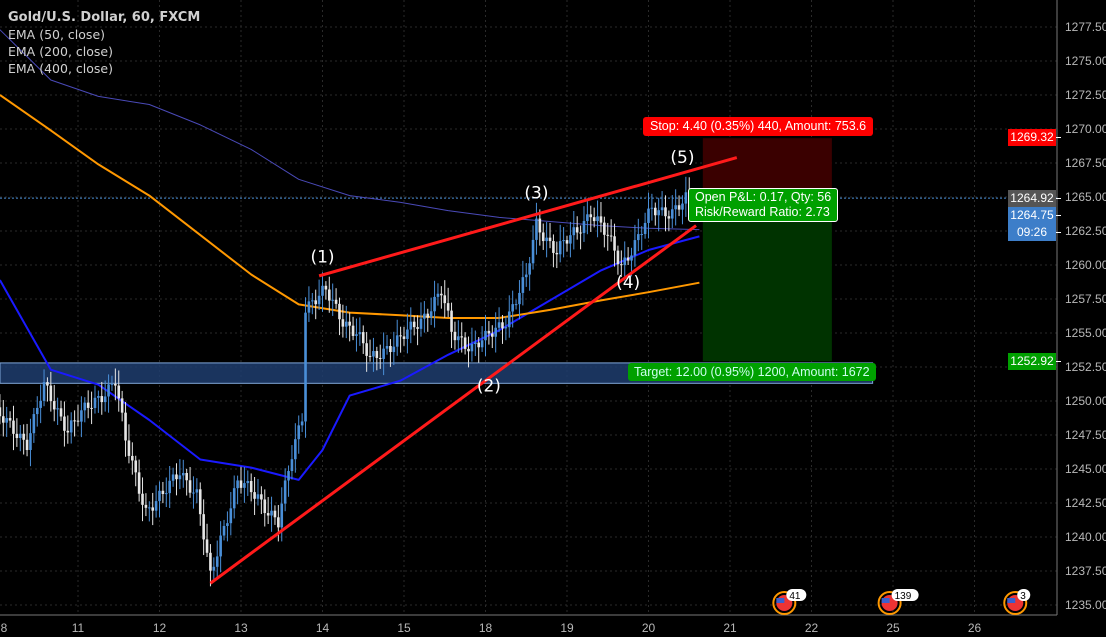 This screenshot has width=1106, height=637. I want to click on target-label: Target: 12.00 (0.95%) 1200, Amount: 1672, so click(752, 372).